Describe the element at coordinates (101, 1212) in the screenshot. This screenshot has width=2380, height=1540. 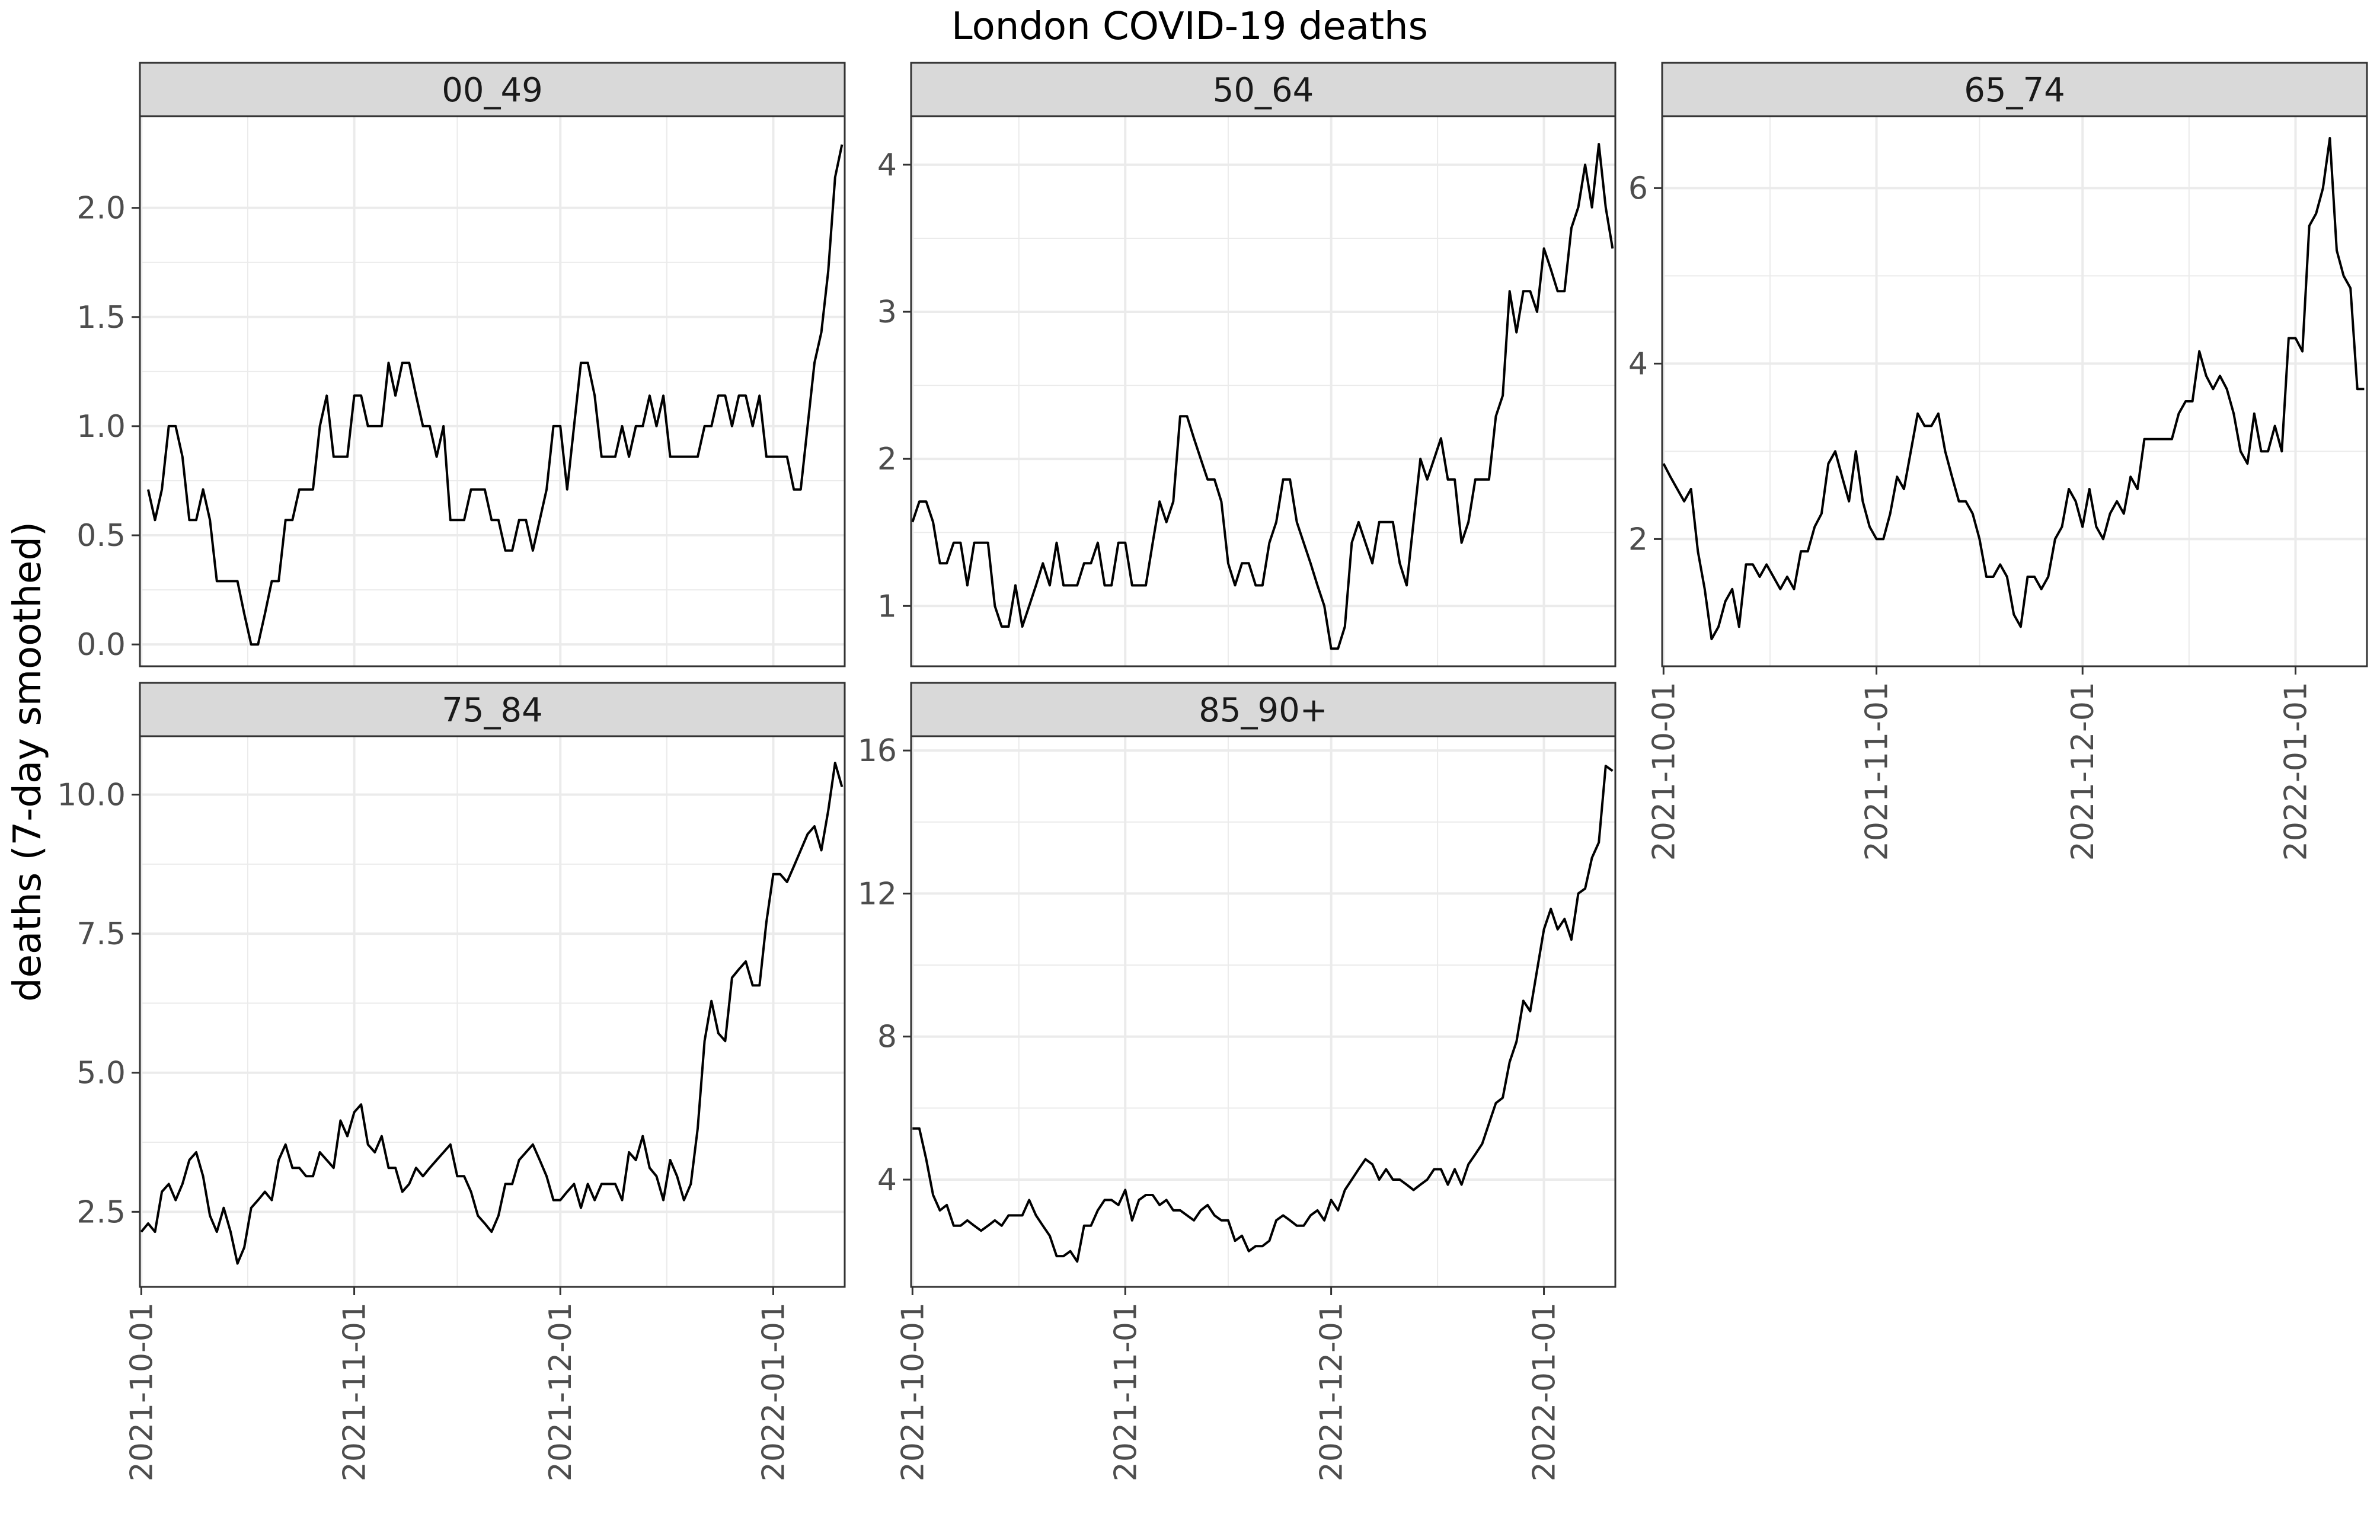
I see `y-tick-label: 2.5` at that location.